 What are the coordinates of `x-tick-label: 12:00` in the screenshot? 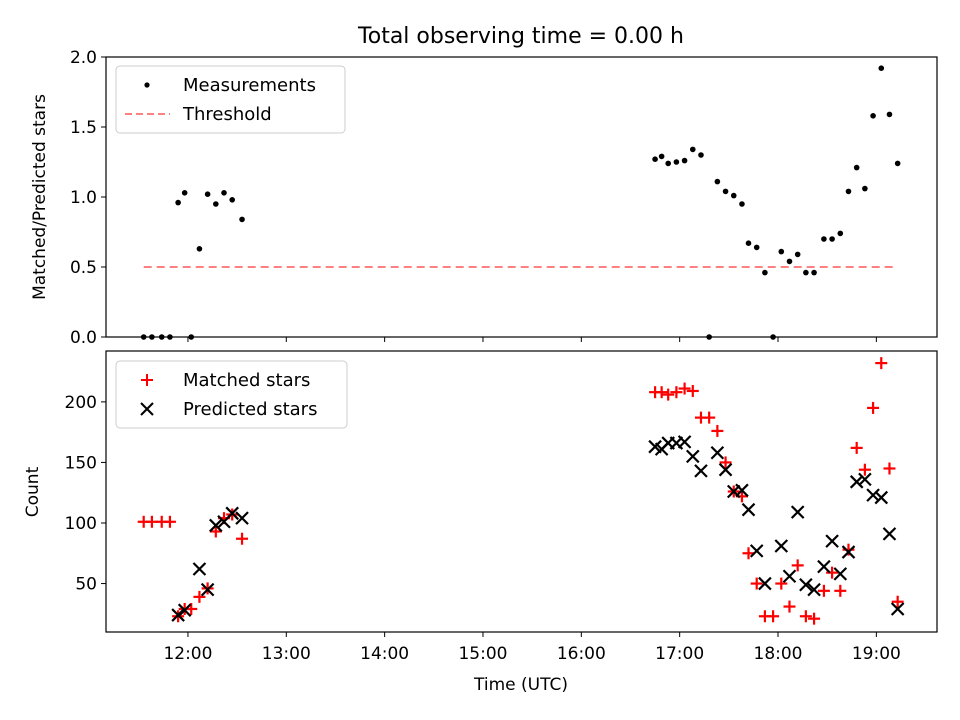 It's located at (187, 654).